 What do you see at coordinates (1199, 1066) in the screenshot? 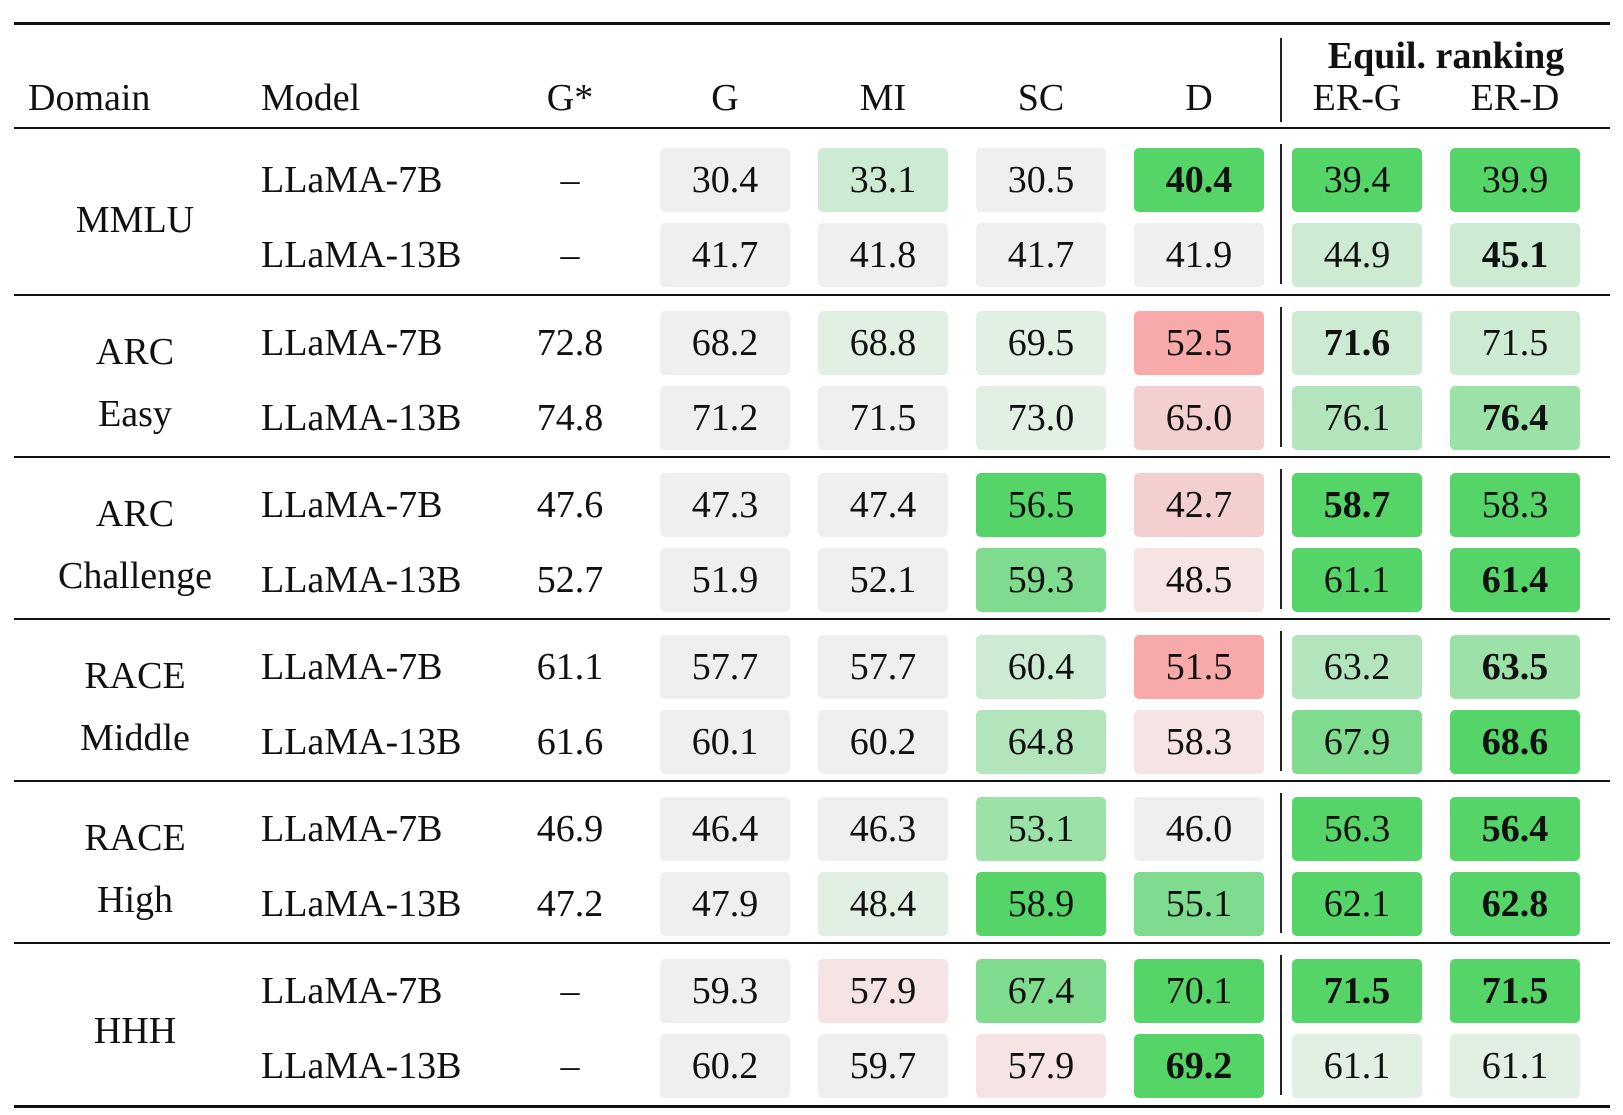
I see `value-cell-d: 69.2` at bounding box center [1199, 1066].